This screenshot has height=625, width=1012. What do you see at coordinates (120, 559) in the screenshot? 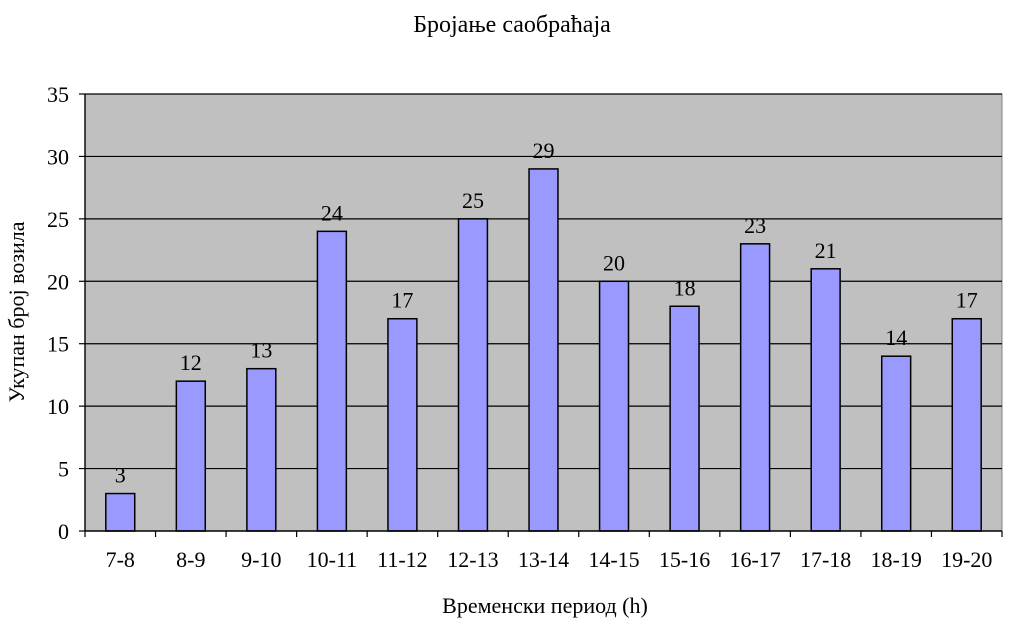
I see `x-tick-label: 7-8` at bounding box center [120, 559].